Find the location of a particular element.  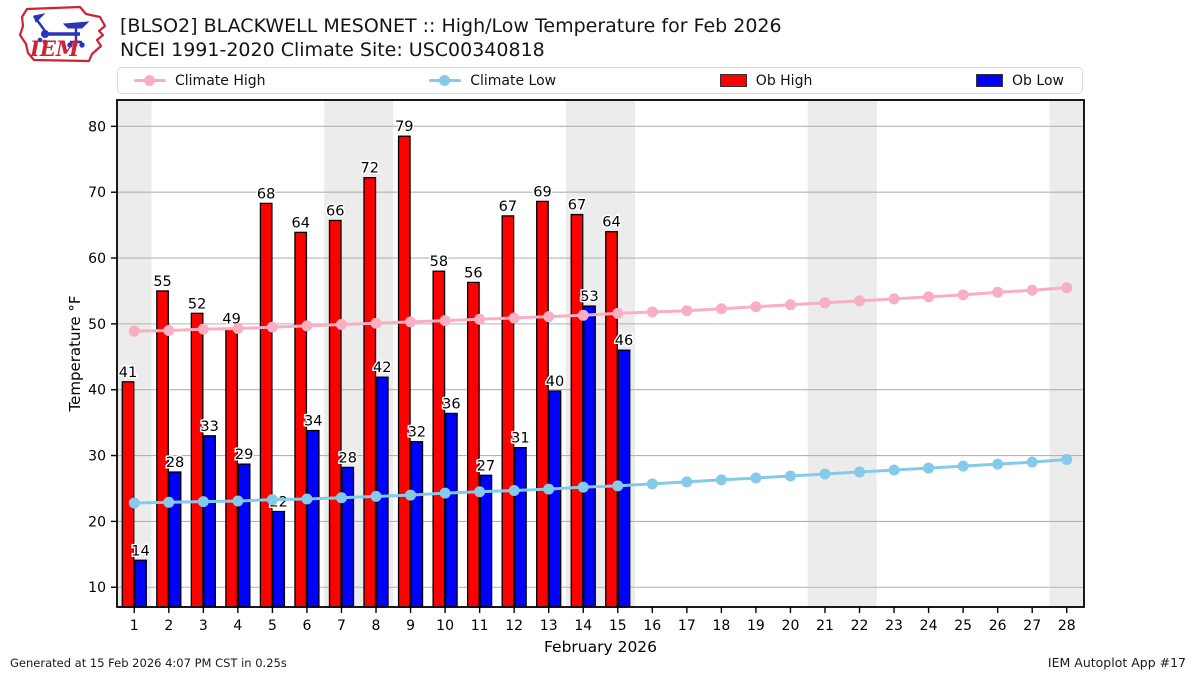

x-tick-label: 3 is located at coordinates (203, 626).